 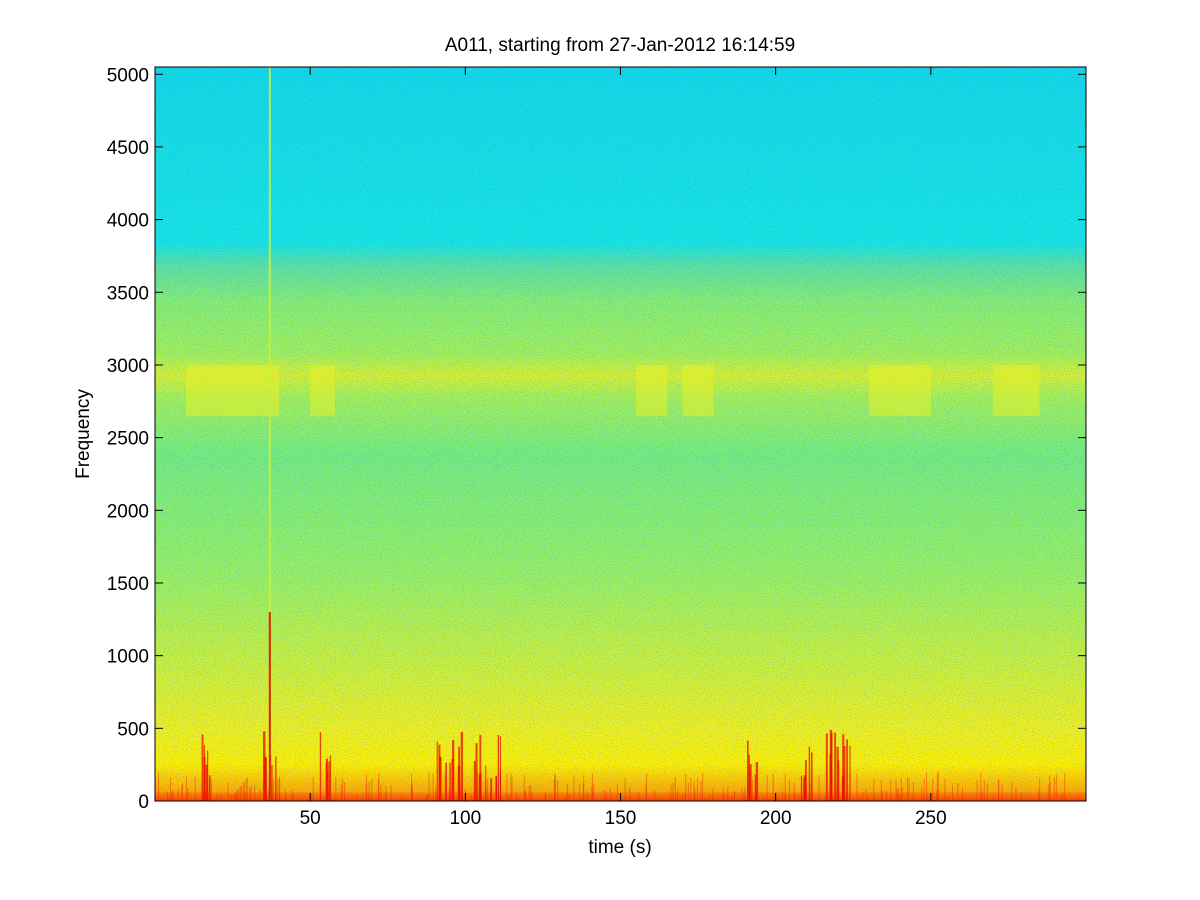 I want to click on y-tick-label: 3500, so click(x=128, y=293).